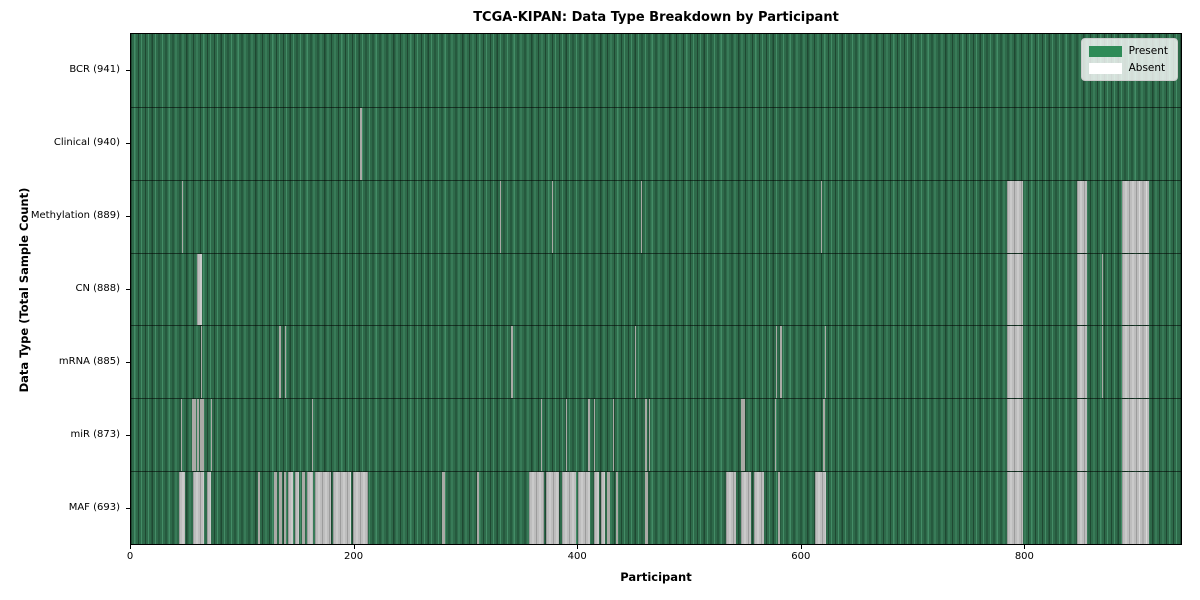 The image size is (1200, 600). Describe the element at coordinates (97, 288) in the screenshot. I see `y-tick-label: CN (888)` at that location.